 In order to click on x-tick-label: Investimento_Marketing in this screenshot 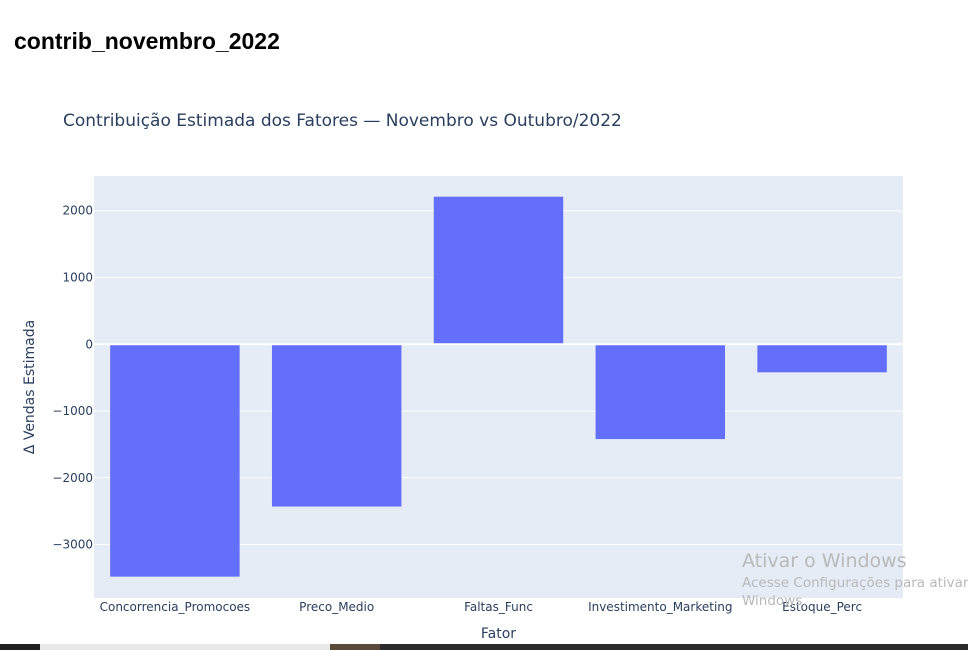, I will do `click(660, 607)`.